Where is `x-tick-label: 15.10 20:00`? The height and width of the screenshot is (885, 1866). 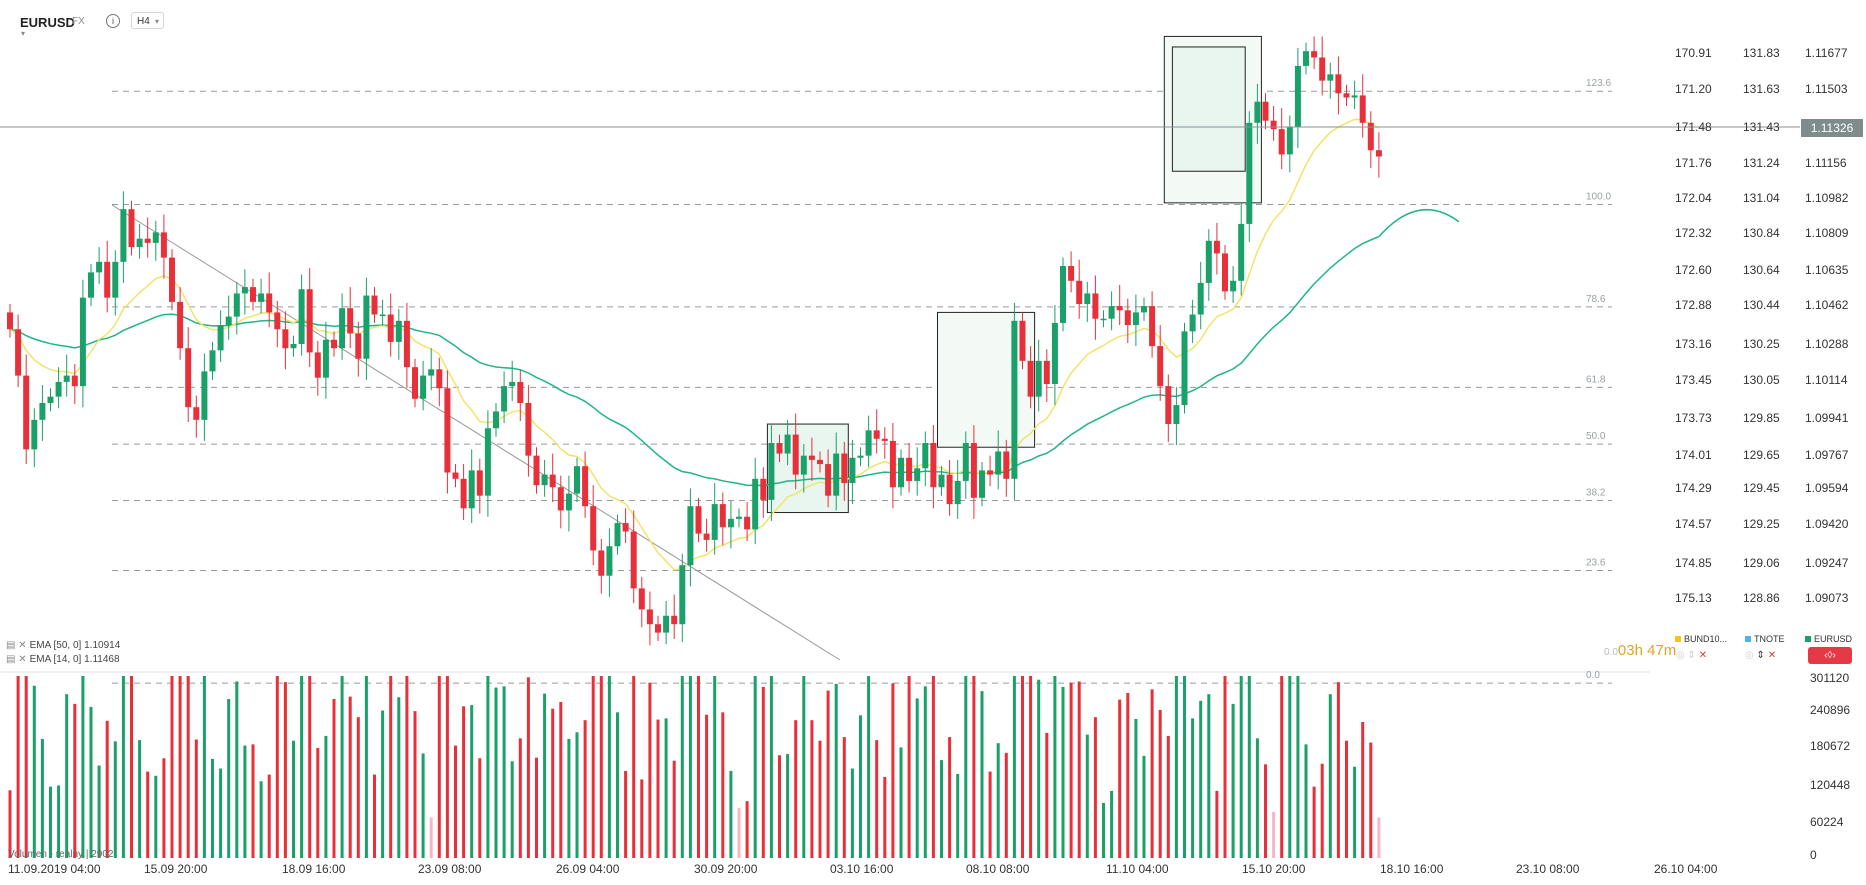
x-tick-label: 15.10 20:00 is located at coordinates (1274, 869).